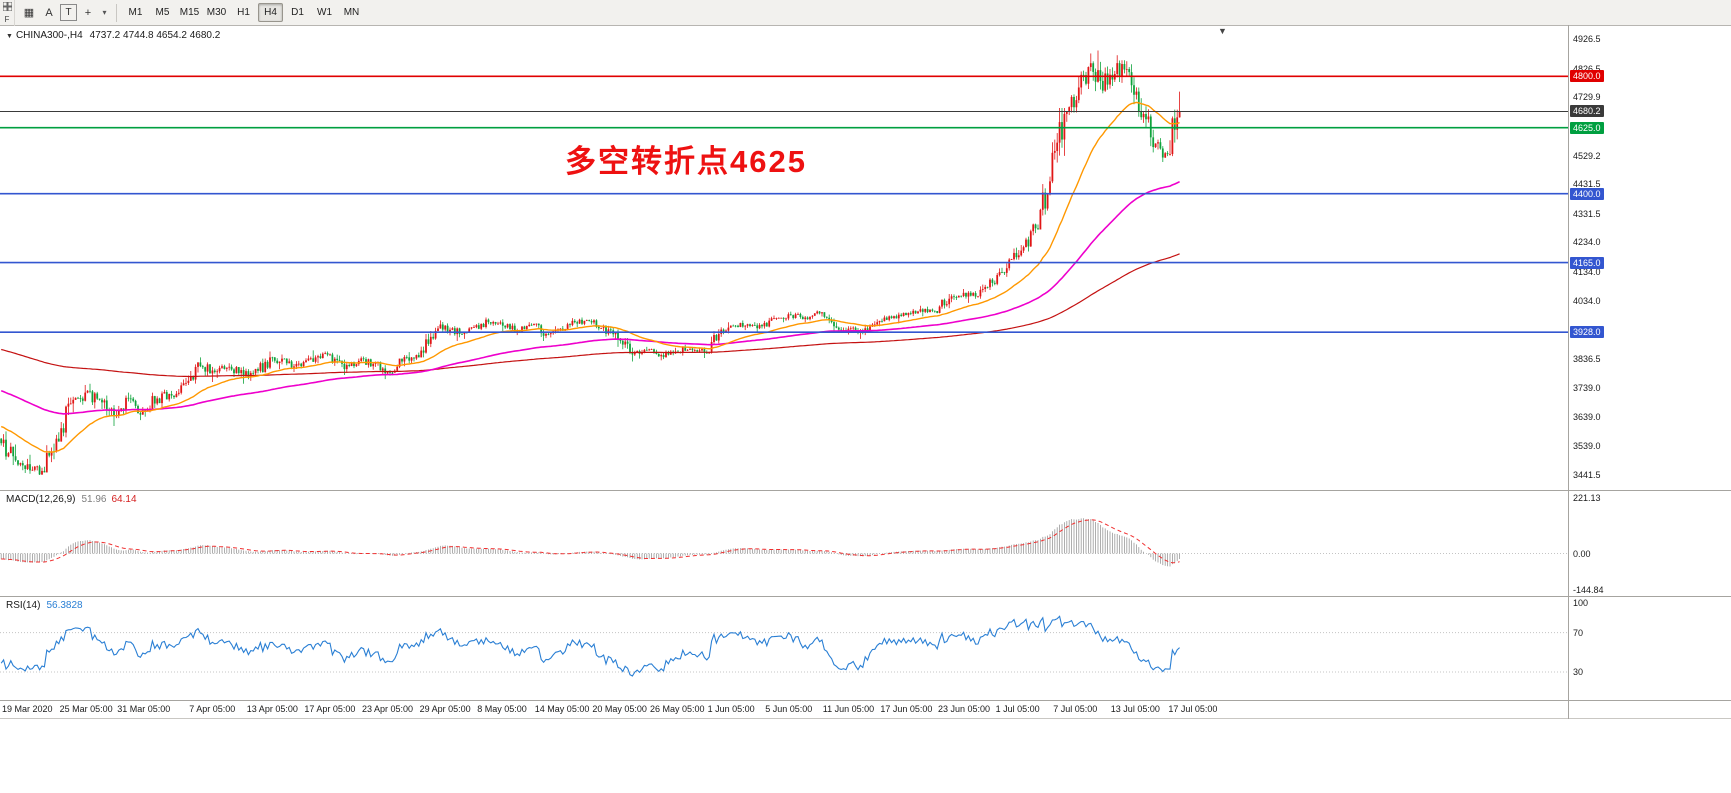 The width and height of the screenshot is (1731, 793). What do you see at coordinates (7, 13) in the screenshot?
I see `toolbar-left-rail: F` at bounding box center [7, 13].